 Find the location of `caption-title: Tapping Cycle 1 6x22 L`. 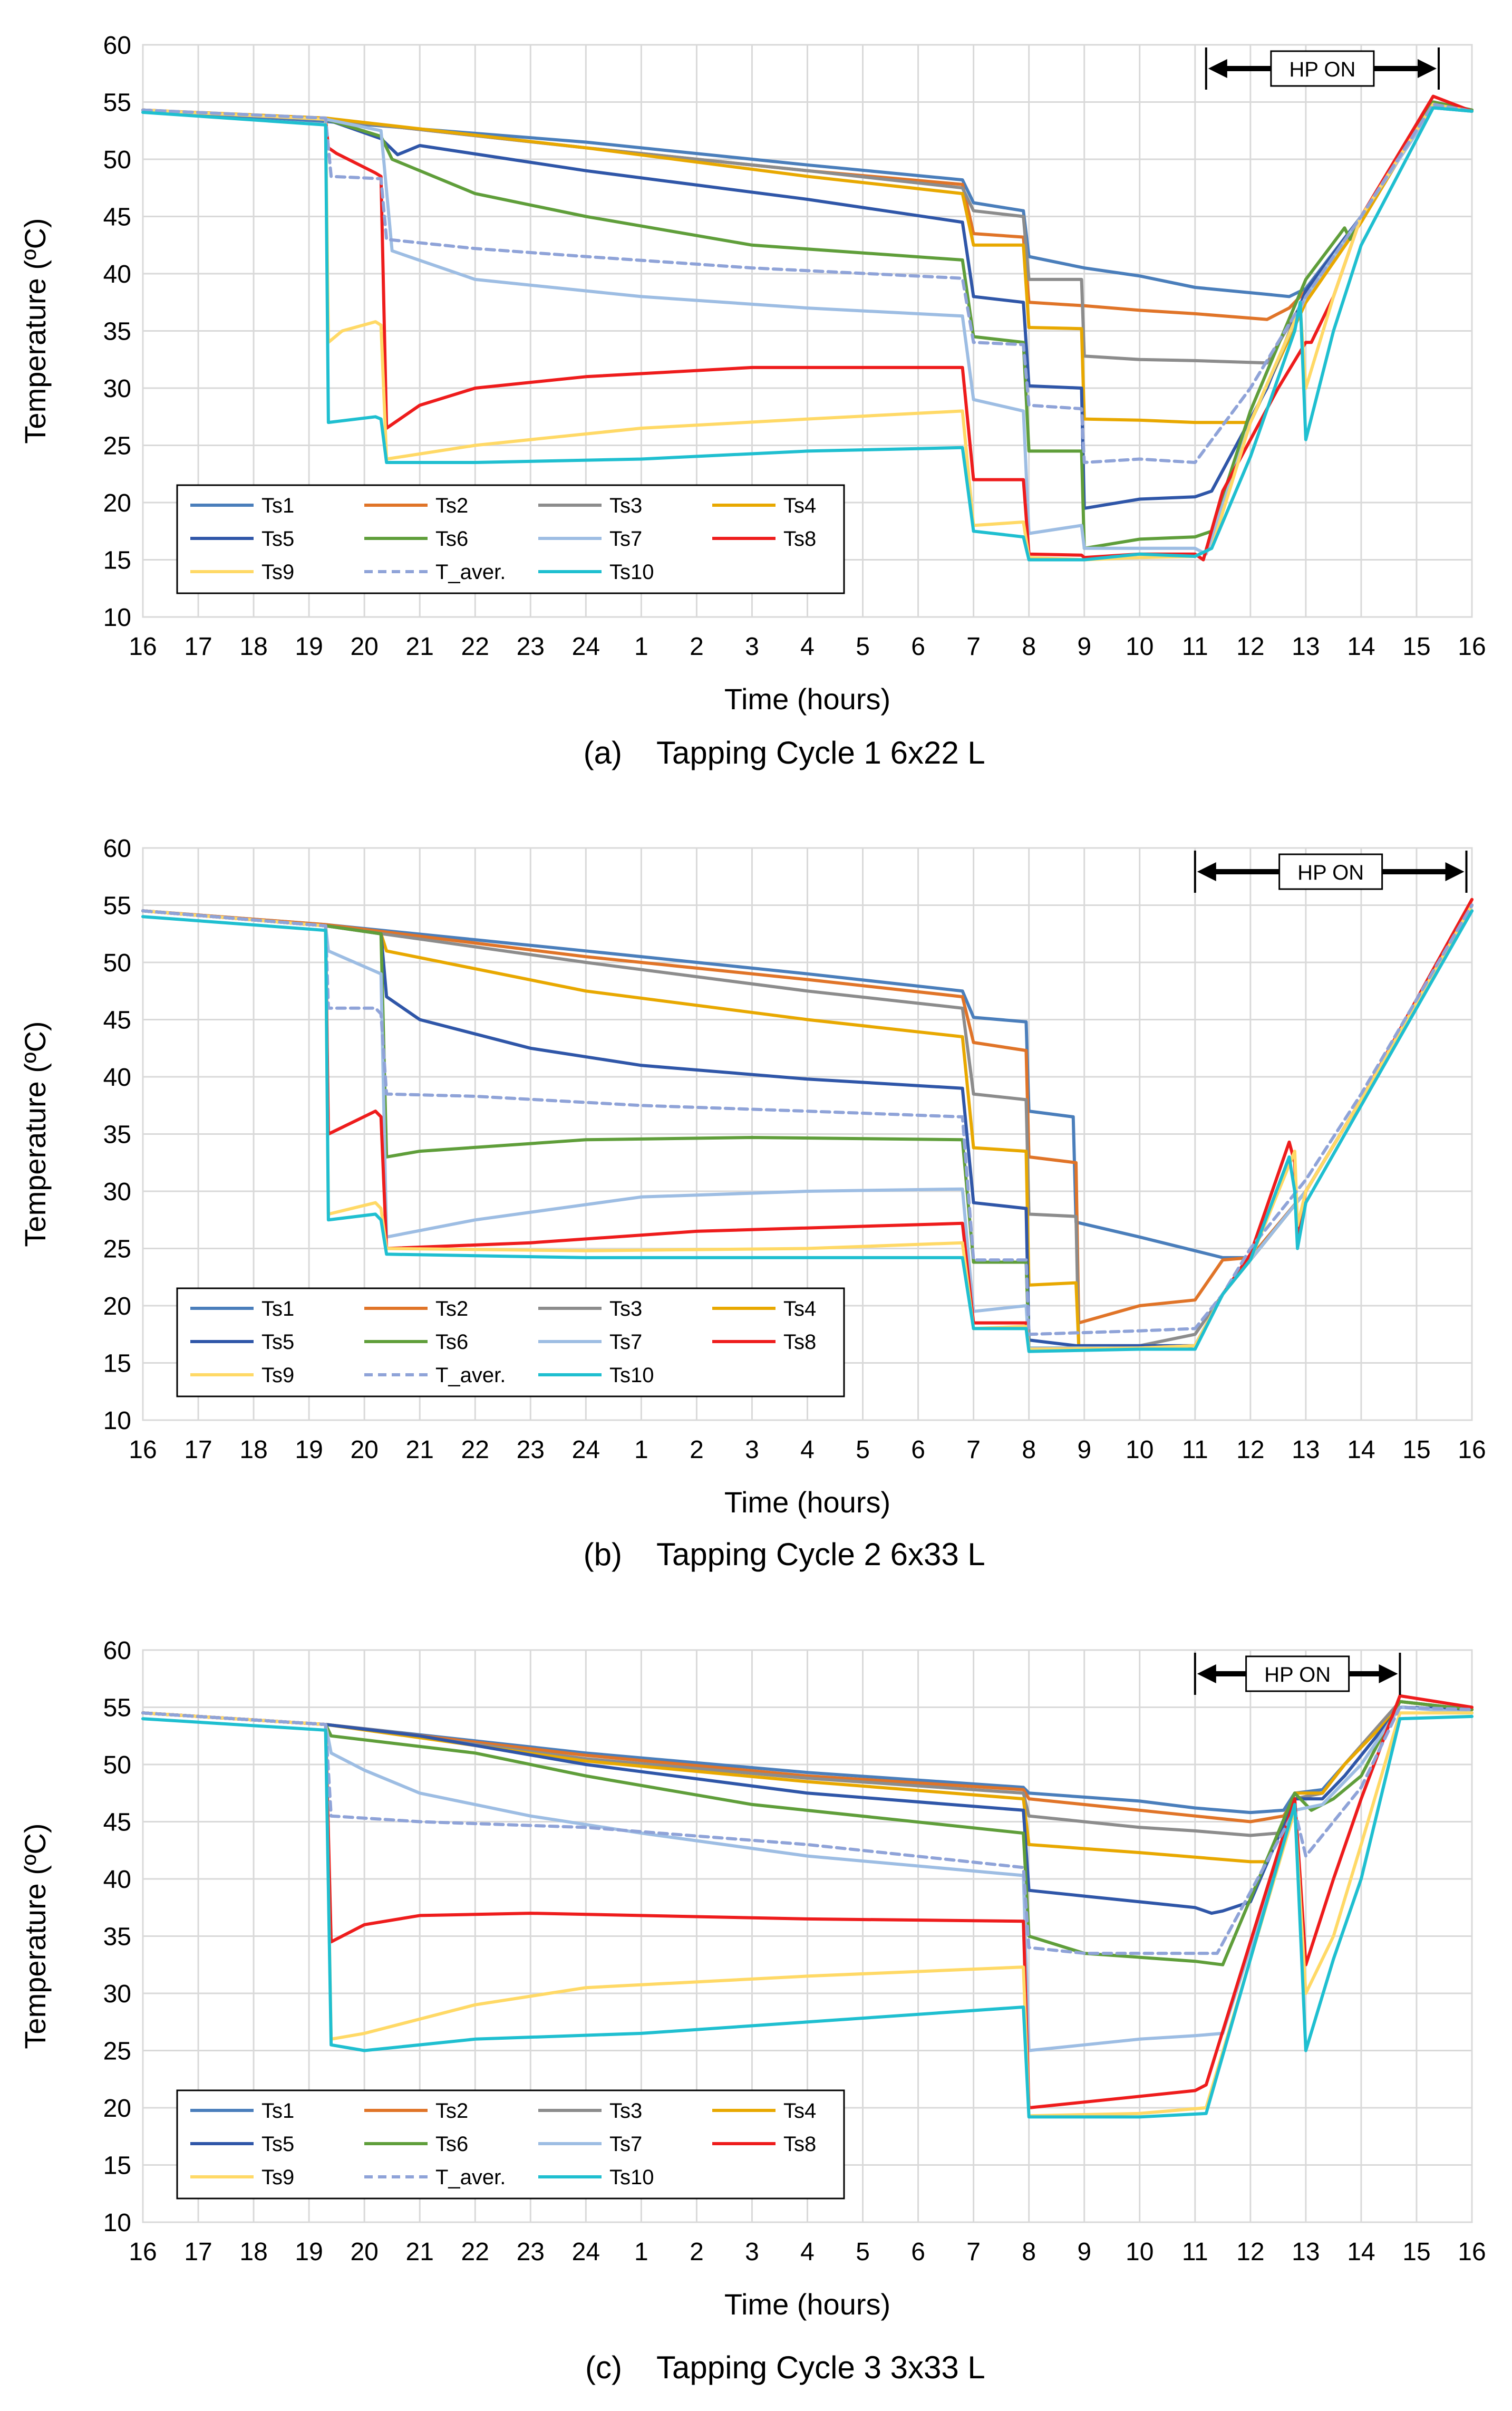

caption-title: Tapping Cycle 1 6x22 L is located at coordinates (820, 752).